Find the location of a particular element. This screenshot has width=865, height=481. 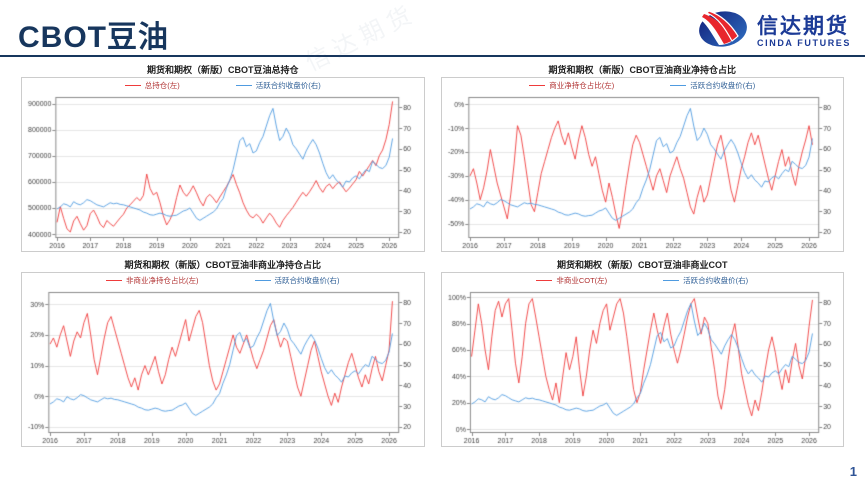

chart-title: 期货和期权（新版）CBOT豆油非商业净持仓占比 is located at coordinates (223, 265).